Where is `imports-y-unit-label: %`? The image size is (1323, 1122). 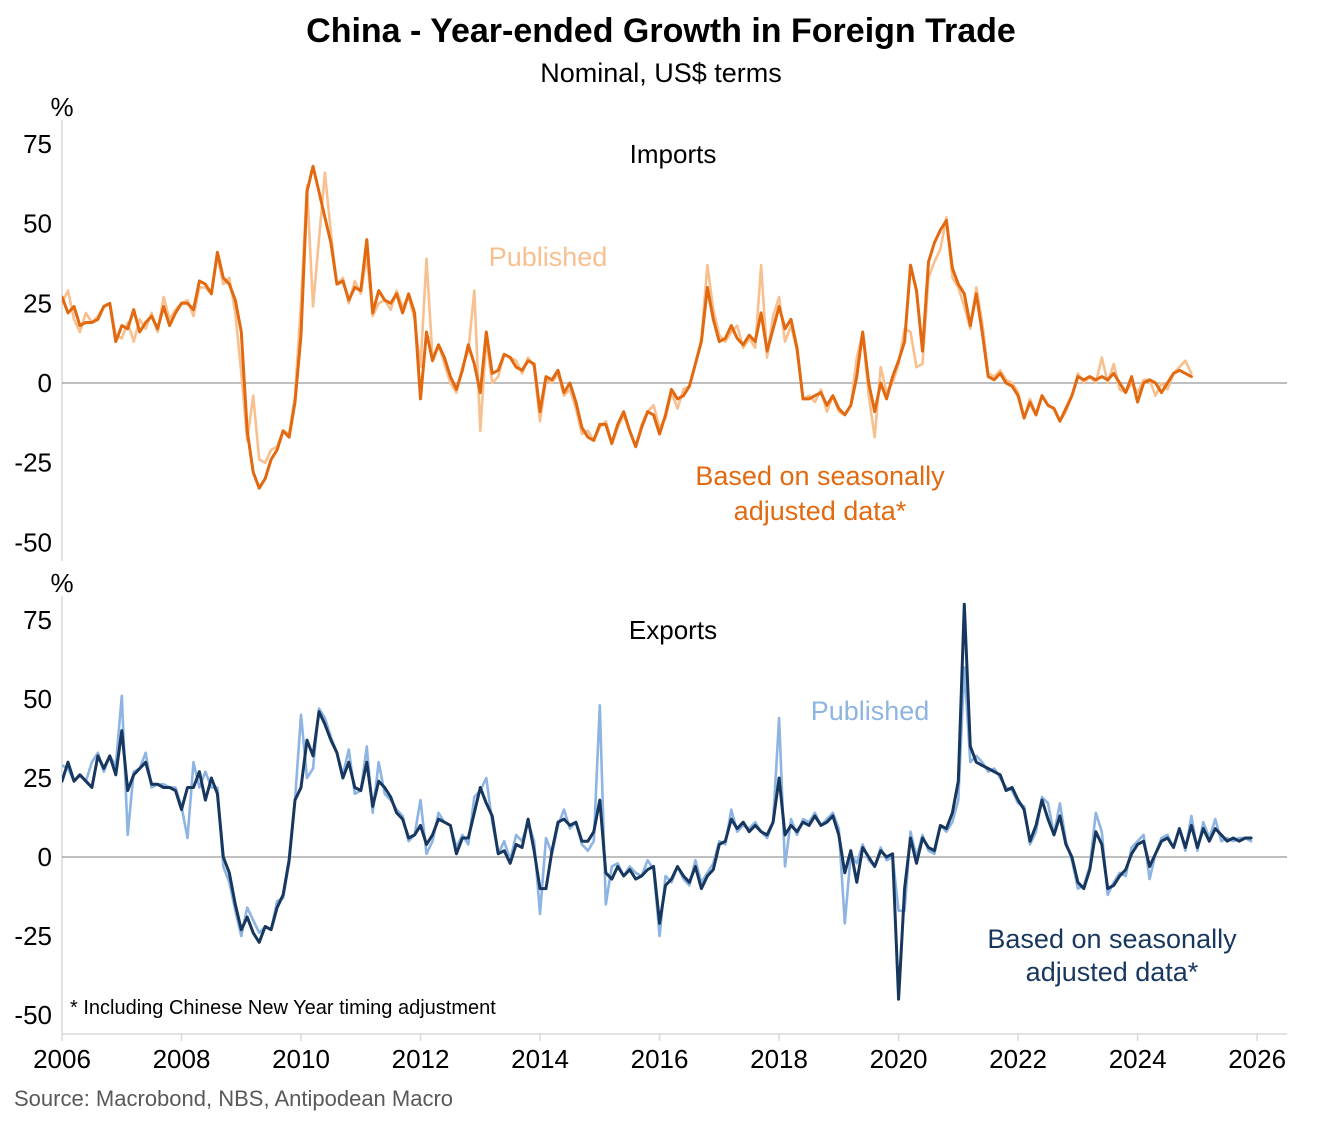 imports-y-unit-label: % is located at coordinates (61, 107).